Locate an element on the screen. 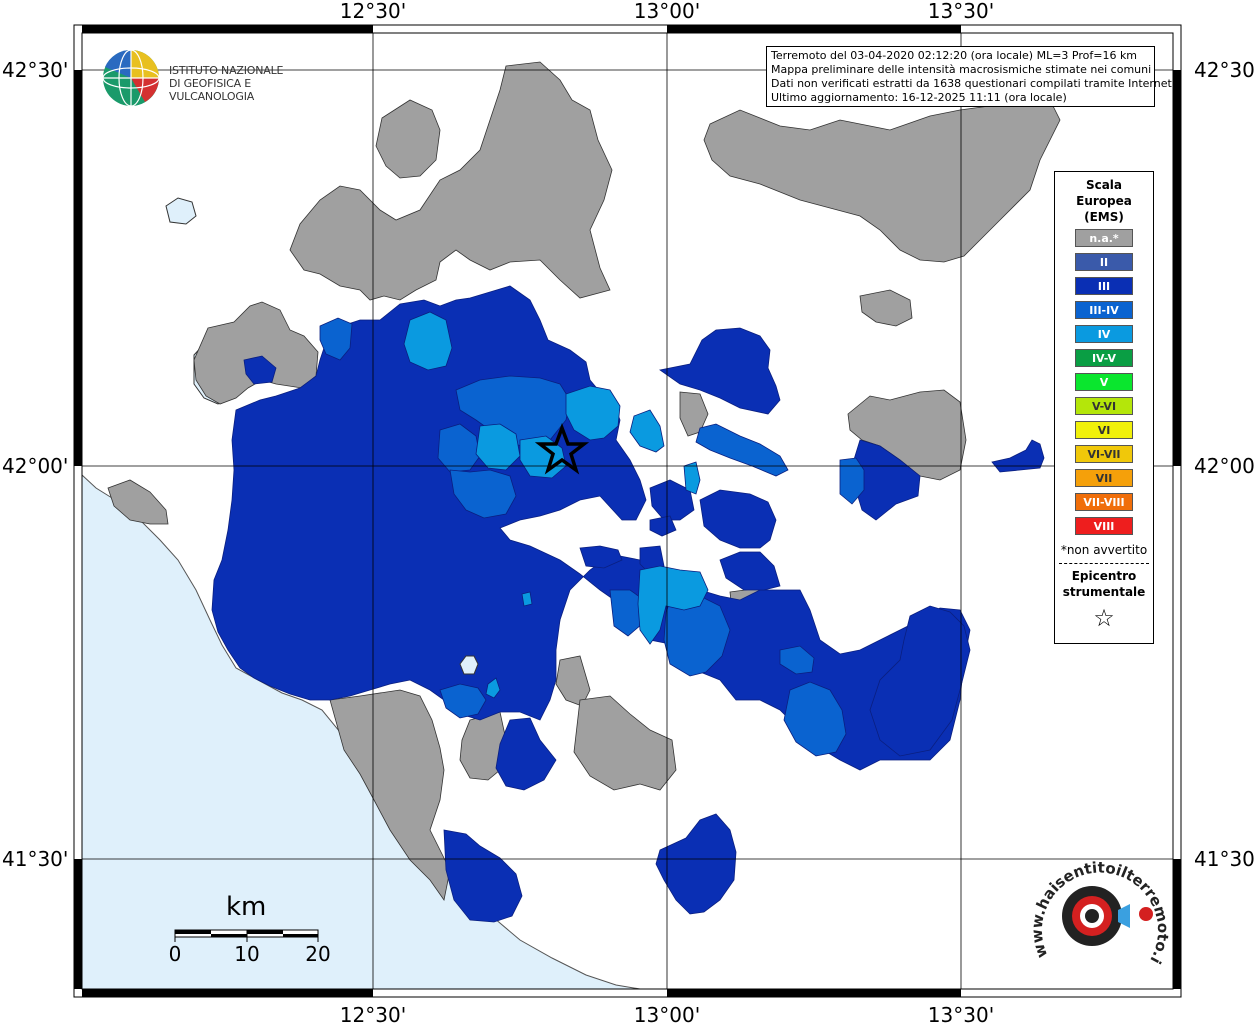  legend-class-swatch: VII-VIII is located at coordinates (1104, 502).